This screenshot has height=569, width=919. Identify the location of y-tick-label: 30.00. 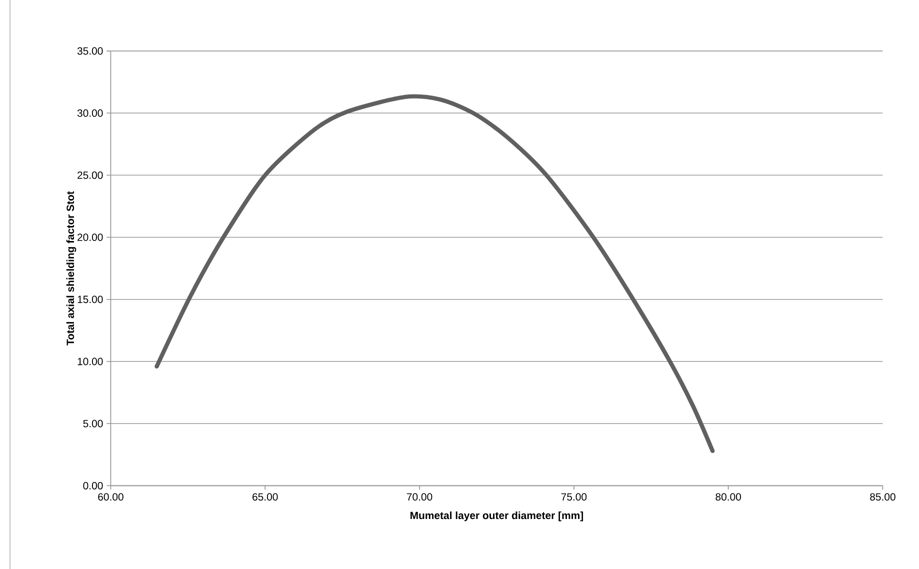
(90, 113).